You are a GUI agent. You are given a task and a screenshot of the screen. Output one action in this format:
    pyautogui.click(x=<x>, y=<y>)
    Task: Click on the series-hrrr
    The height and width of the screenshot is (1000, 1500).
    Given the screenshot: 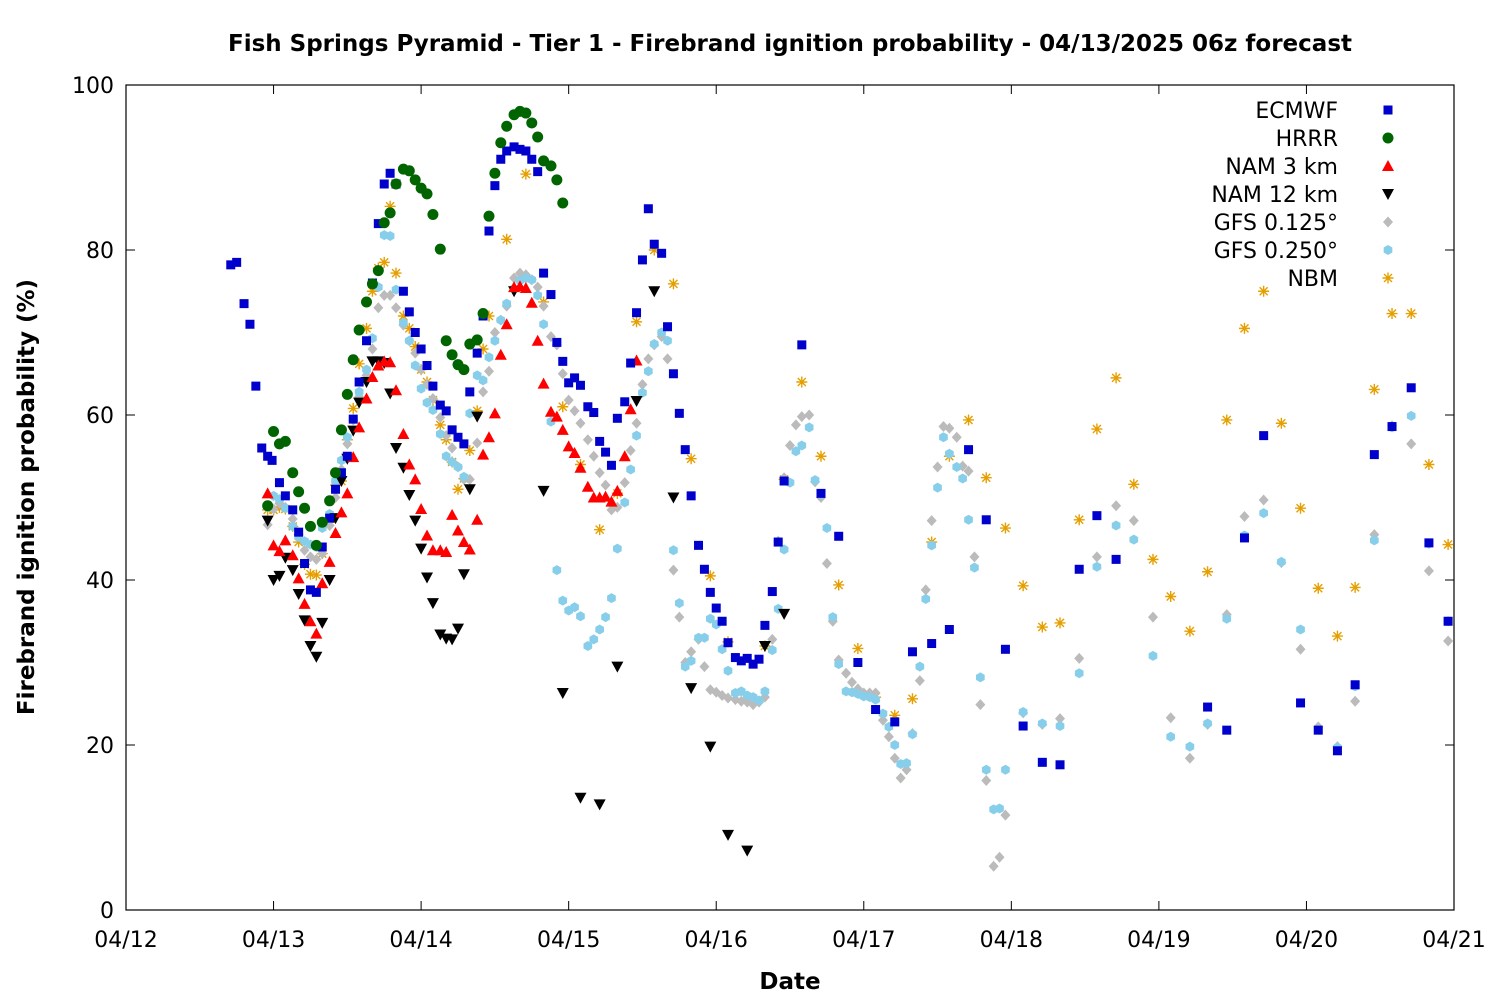 What is the action you would take?
    pyautogui.click(x=415, y=328)
    